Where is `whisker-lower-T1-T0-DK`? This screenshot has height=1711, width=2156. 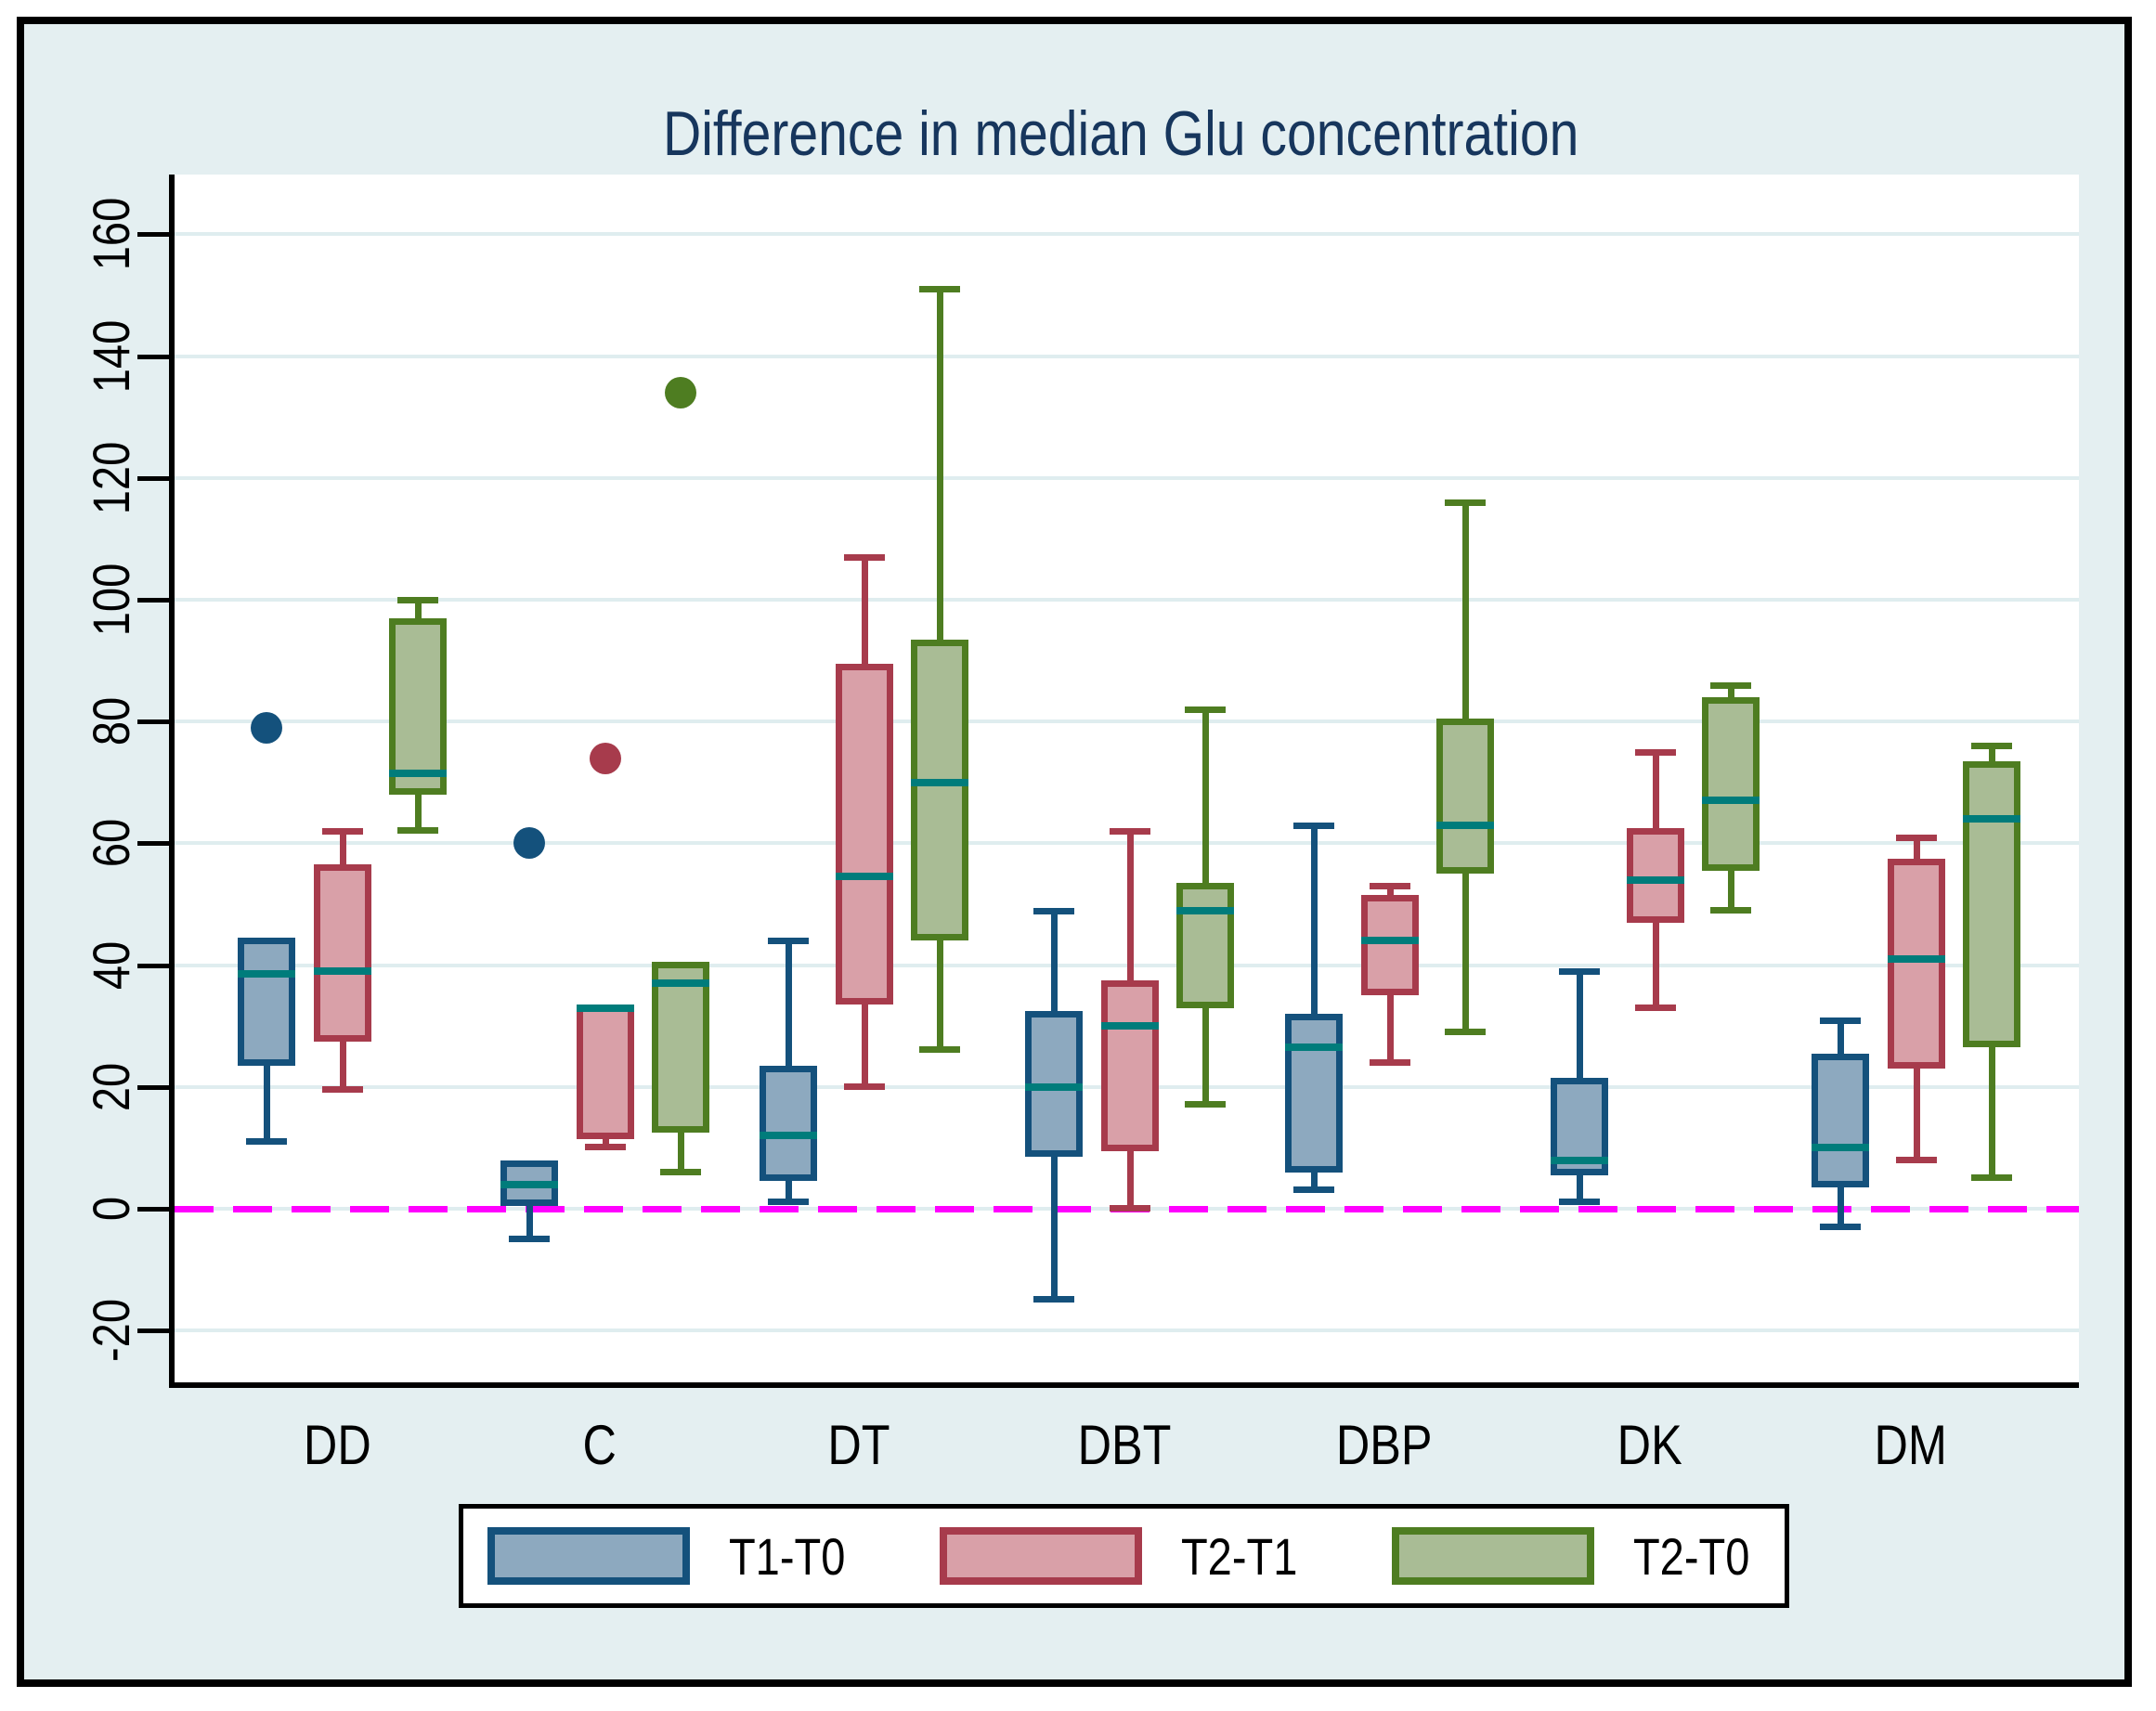 whisker-lower-T1-T0-DK is located at coordinates (1580, 1188).